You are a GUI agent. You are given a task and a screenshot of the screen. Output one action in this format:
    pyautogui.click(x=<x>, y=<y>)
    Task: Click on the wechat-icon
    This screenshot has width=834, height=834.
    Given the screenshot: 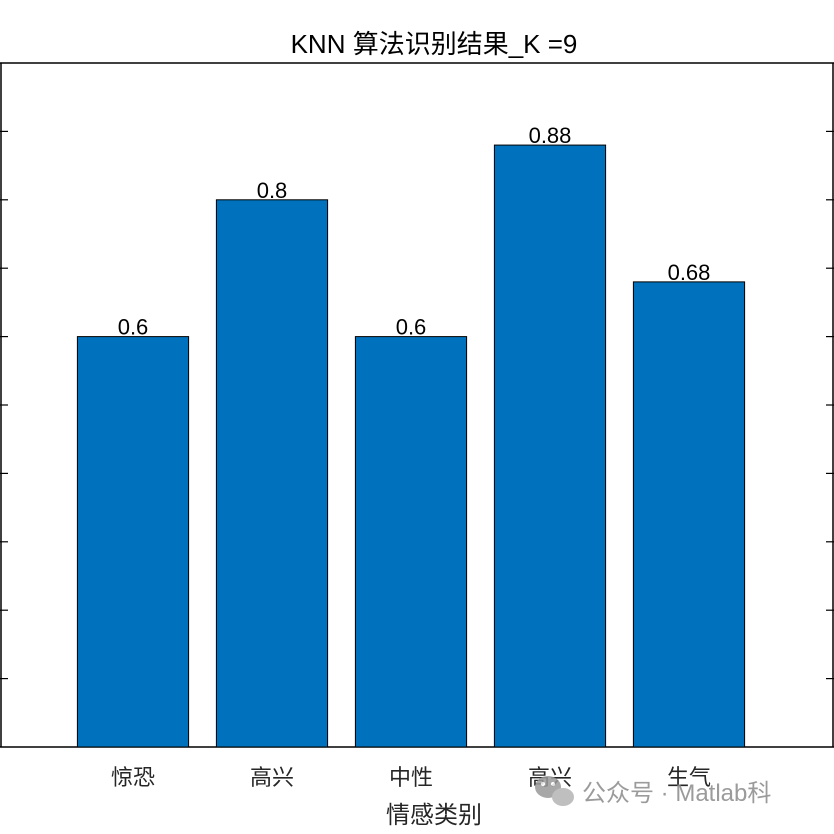 What is the action you would take?
    pyautogui.click(x=554, y=791)
    